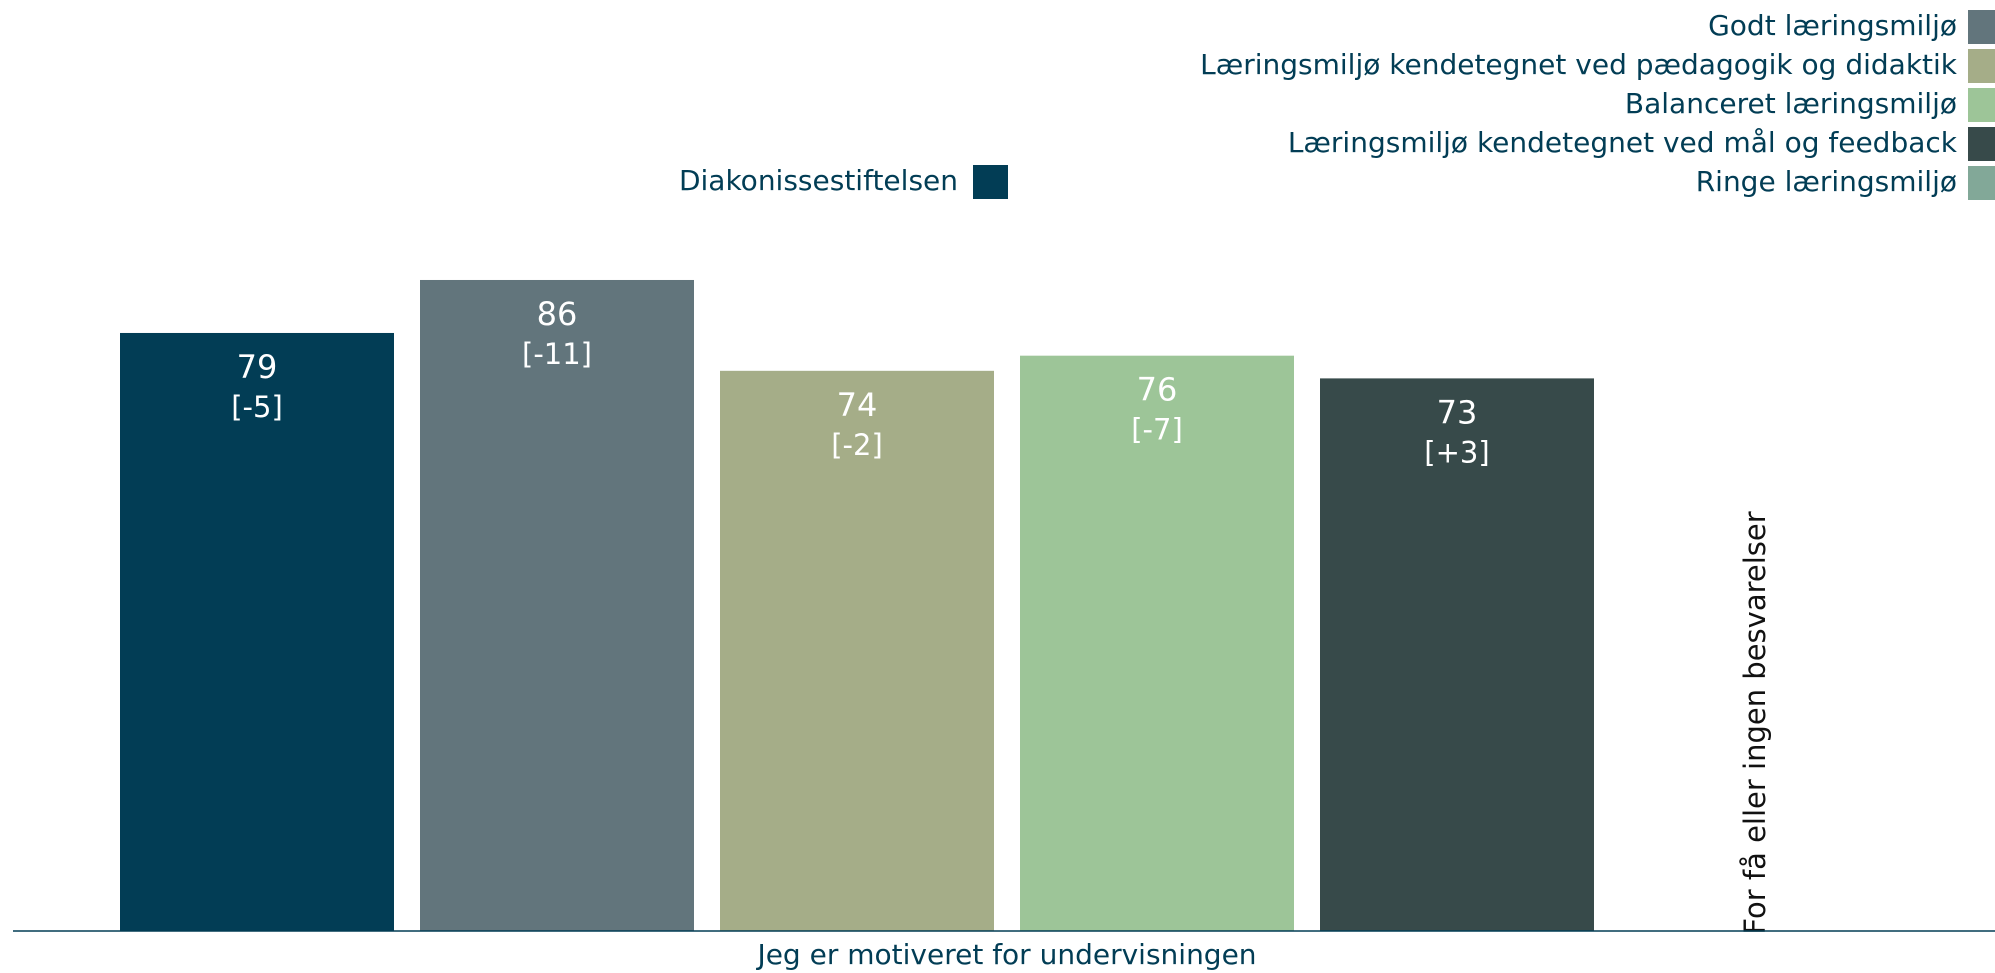 The height and width of the screenshot is (973, 1995). I want to click on value-label: 76, so click(1157, 390).